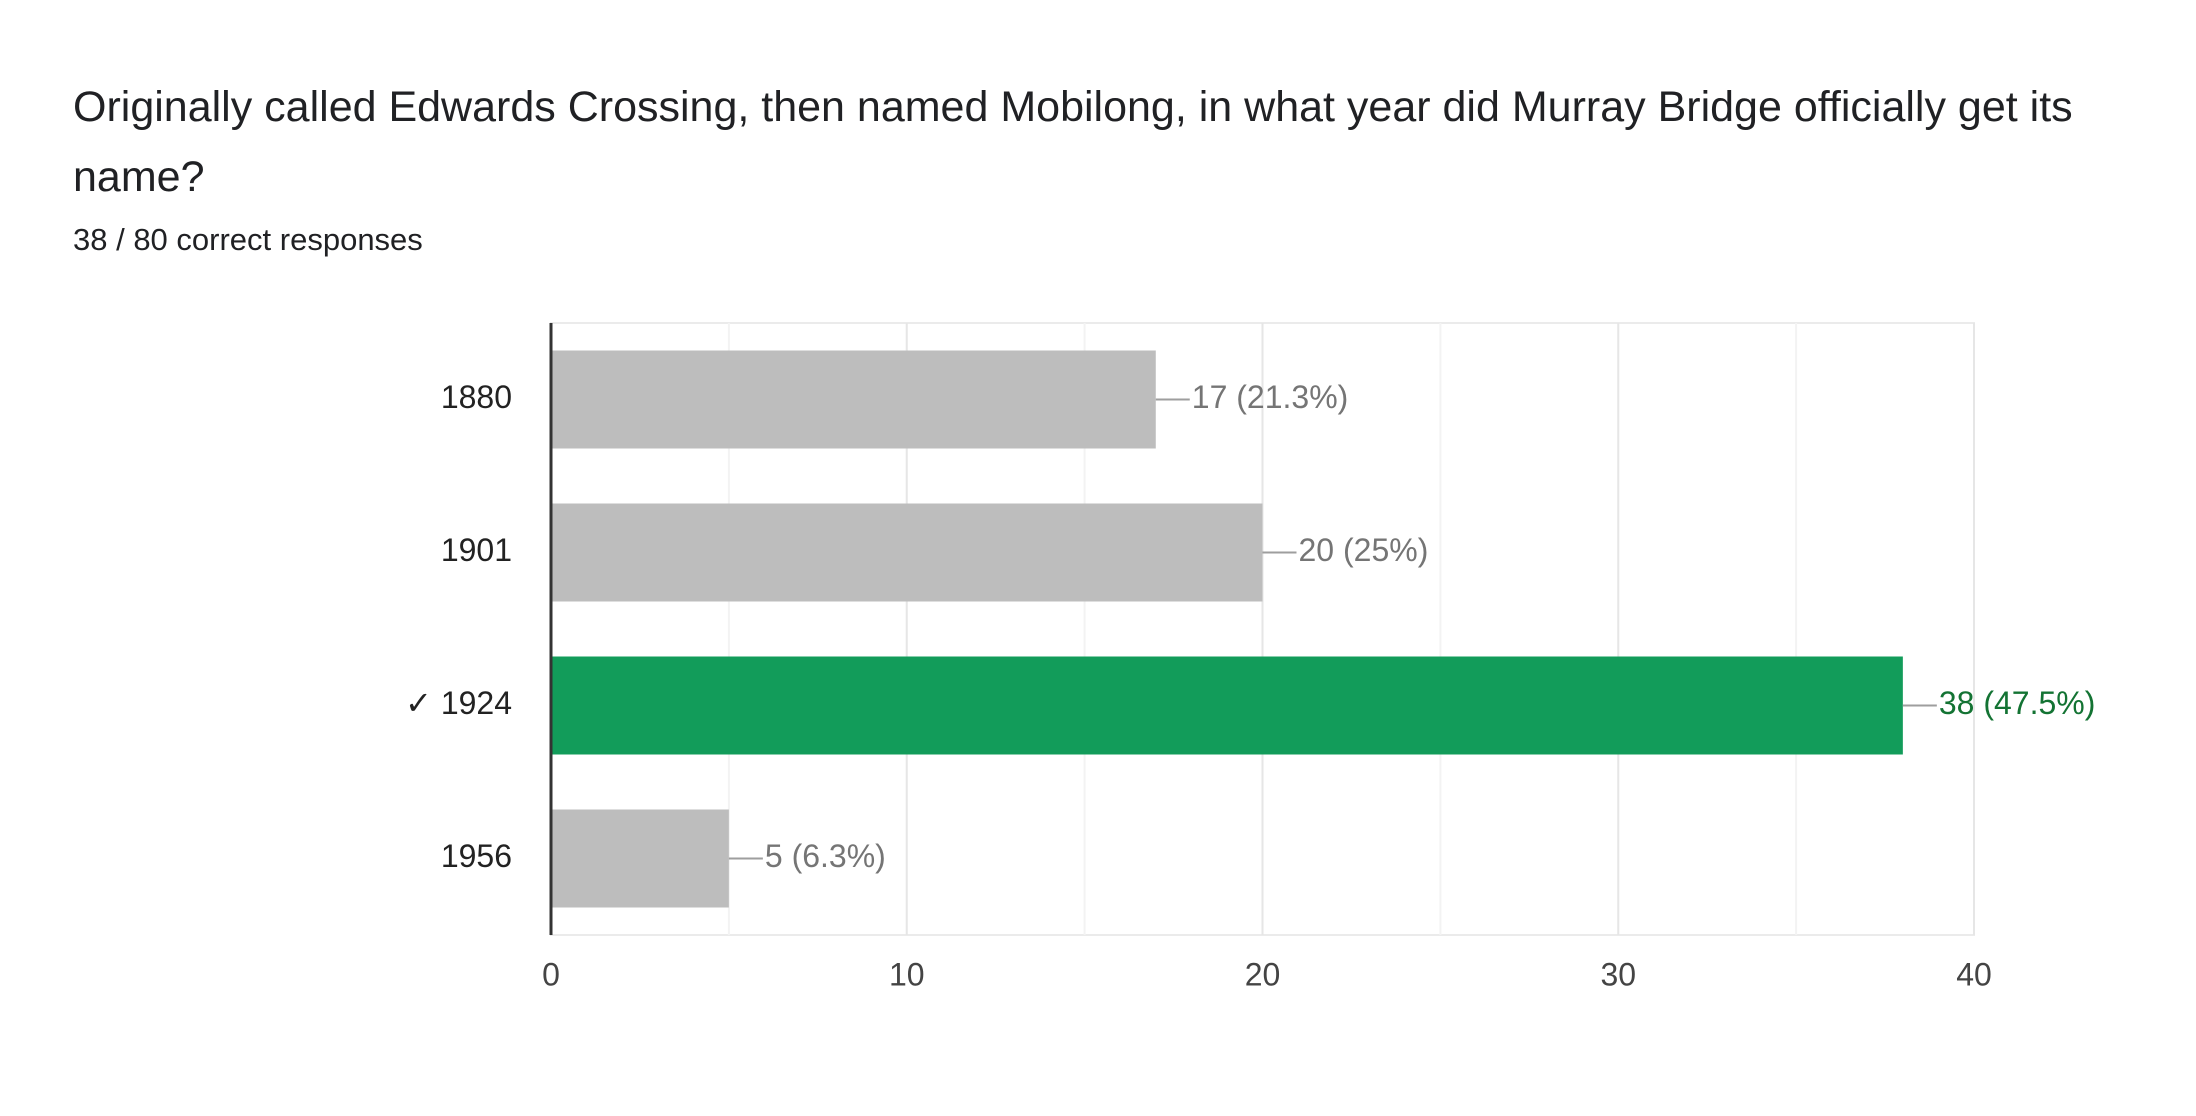  I want to click on value-label: 38 (47.5%), so click(2017, 703).